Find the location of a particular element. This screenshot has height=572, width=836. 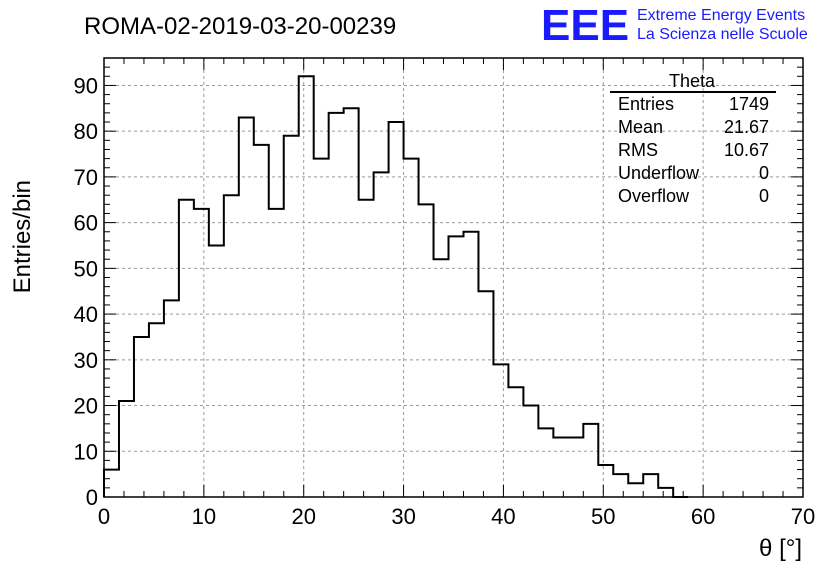

x-tick-label: 40 is located at coordinates (503, 516).